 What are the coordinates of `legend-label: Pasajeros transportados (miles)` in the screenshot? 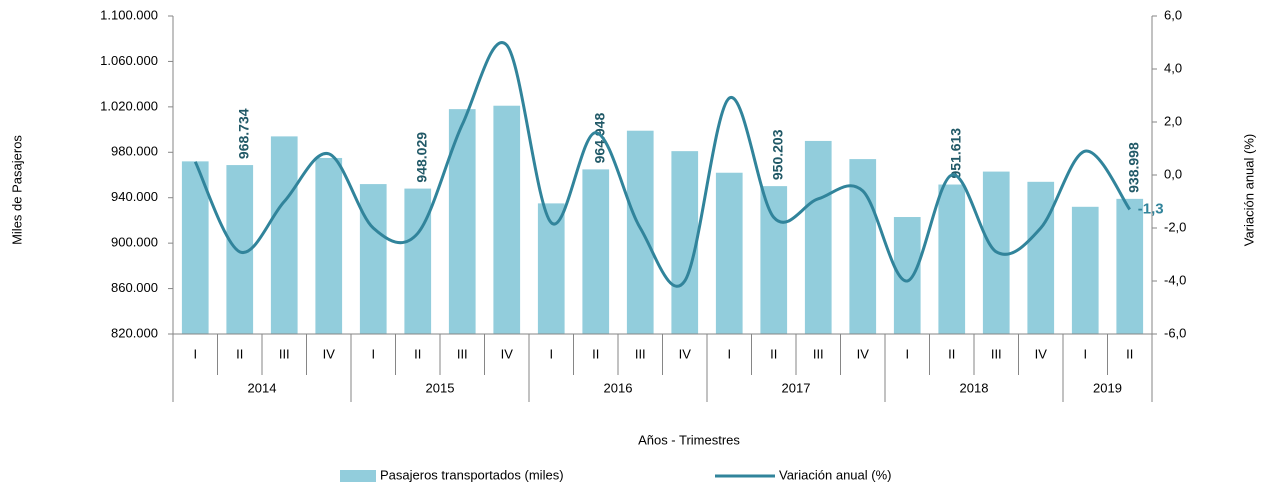 It's located at (472, 474).